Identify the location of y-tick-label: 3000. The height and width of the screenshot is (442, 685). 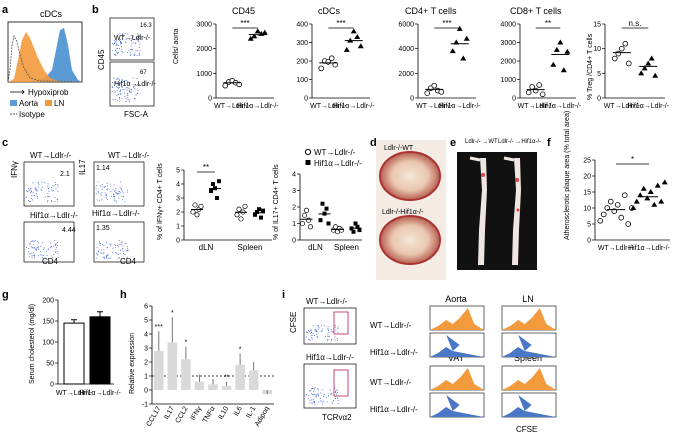
(204, 25).